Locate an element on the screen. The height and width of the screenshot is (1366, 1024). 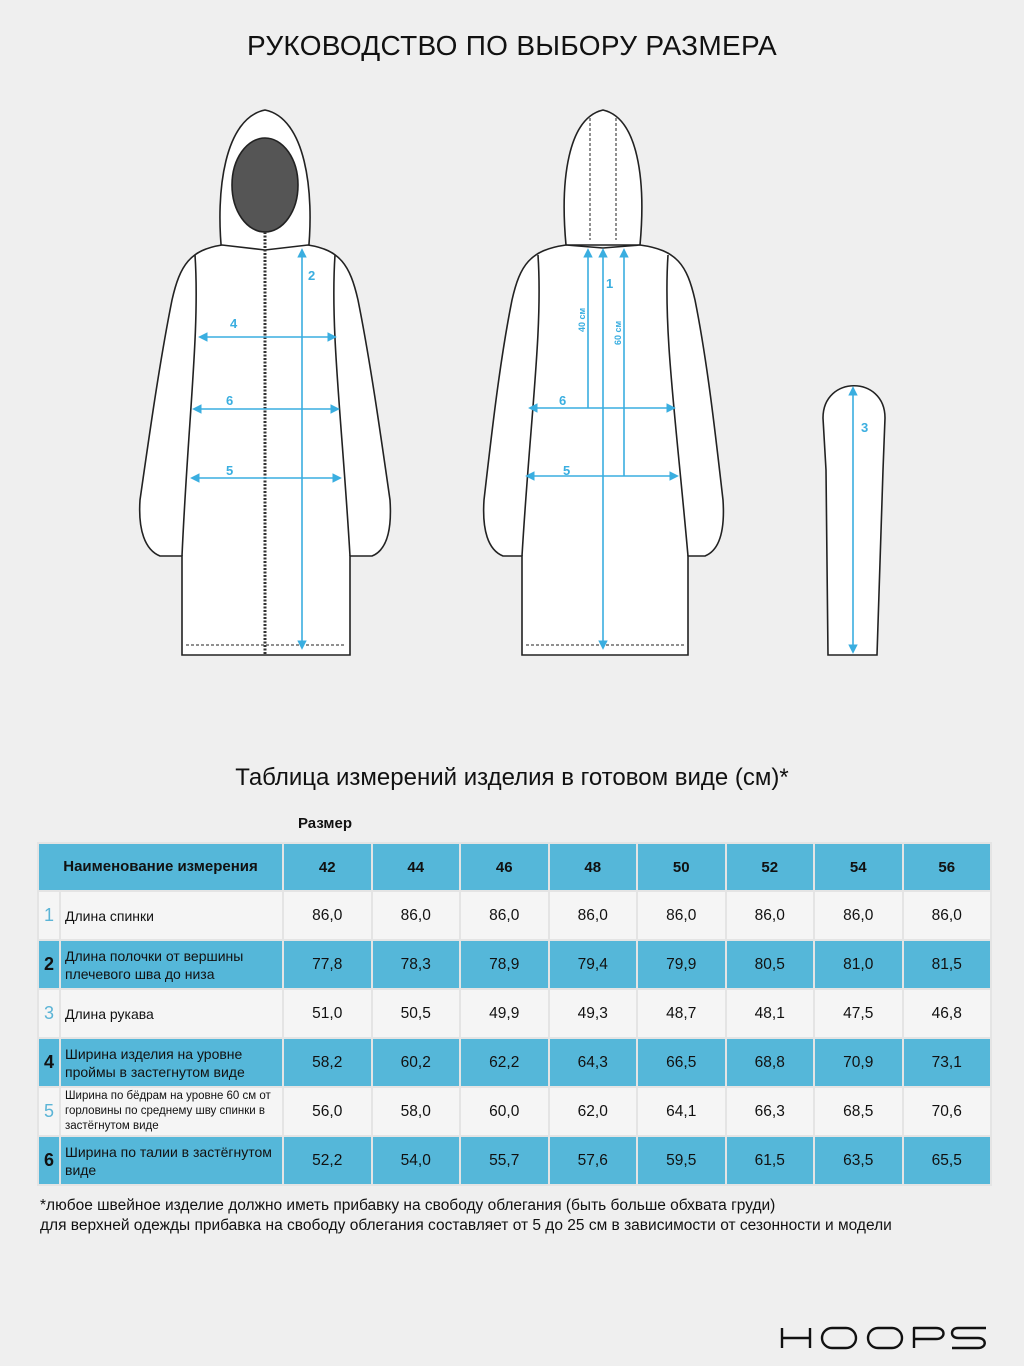
table-cell: 62,0 is located at coordinates (592, 1111).